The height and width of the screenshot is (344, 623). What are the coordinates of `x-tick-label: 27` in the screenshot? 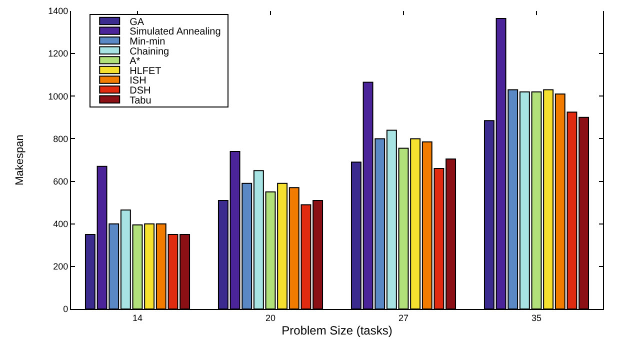 It's located at (403, 317).